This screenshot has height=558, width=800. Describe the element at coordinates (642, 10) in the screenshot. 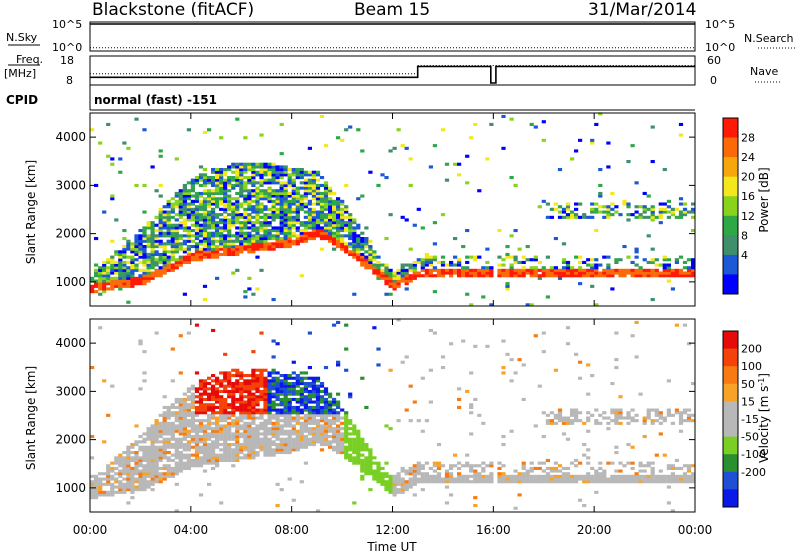

I see `date-title: 31/Mar/2014` at that location.